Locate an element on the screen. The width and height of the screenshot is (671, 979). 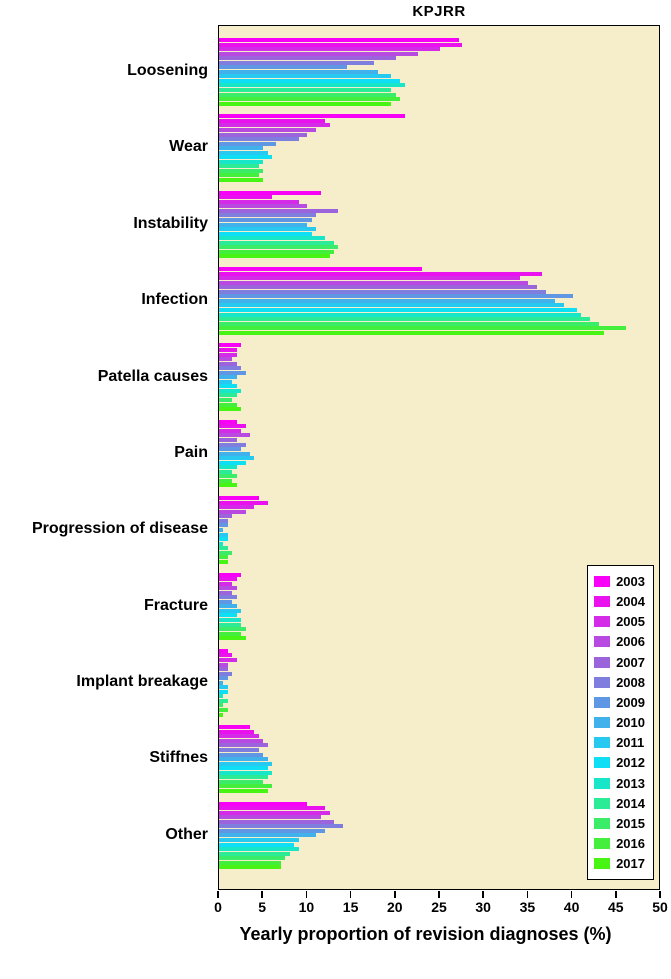
legend-swatch-2016 is located at coordinates (602, 844).